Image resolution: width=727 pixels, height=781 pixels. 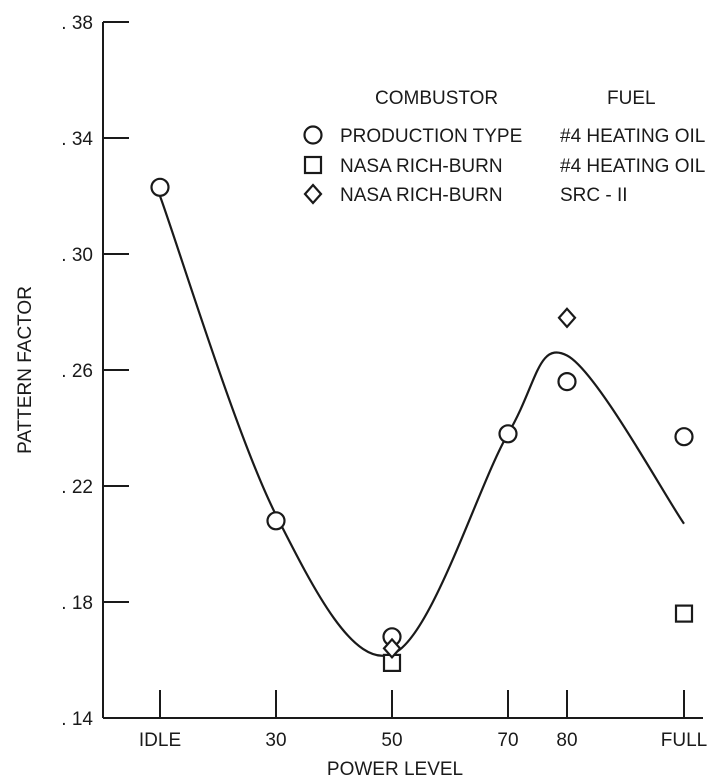 I want to click on x-tick-label: 30, so click(x=275, y=740).